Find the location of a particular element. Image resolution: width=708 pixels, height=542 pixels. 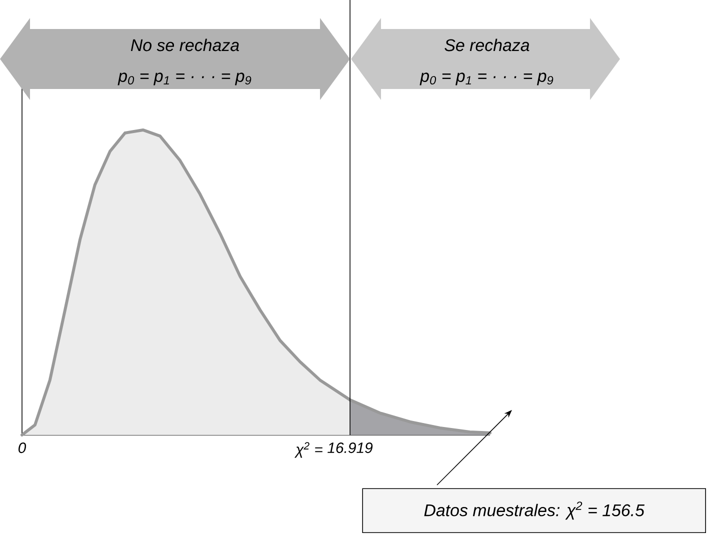

text: Datos muestrales: χ$^{2}$ = 156.5 is located at coordinates (534, 511).